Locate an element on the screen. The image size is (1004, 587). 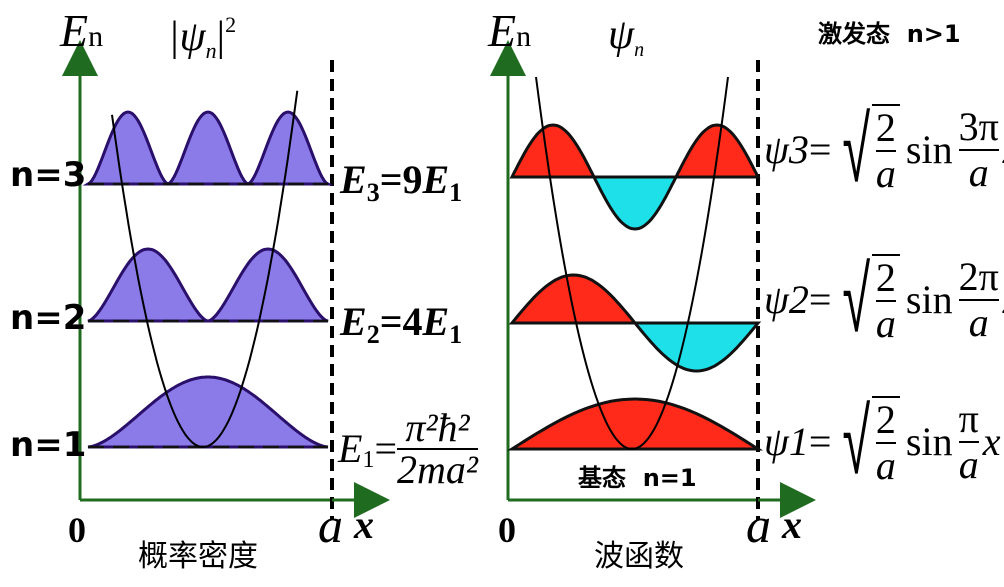
left-panel-title: |ψn|2 is located at coordinates (202, 37).